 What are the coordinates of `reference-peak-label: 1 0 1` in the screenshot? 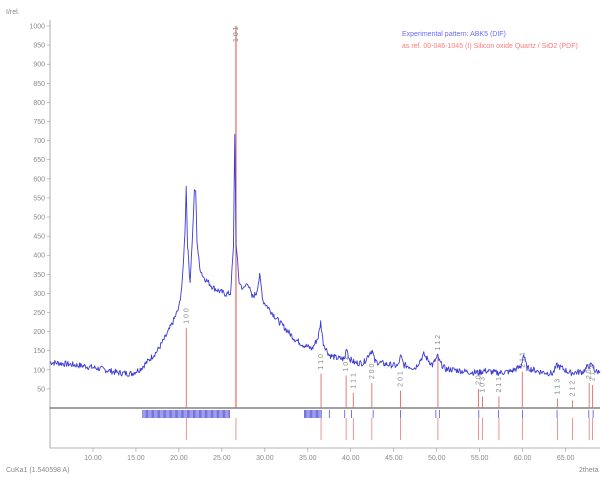 It's located at (236, 34).